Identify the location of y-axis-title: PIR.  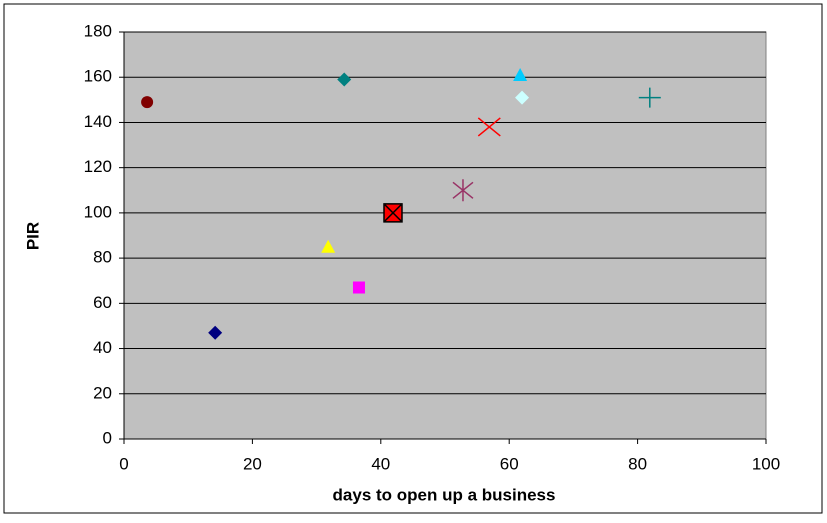
(32, 236).